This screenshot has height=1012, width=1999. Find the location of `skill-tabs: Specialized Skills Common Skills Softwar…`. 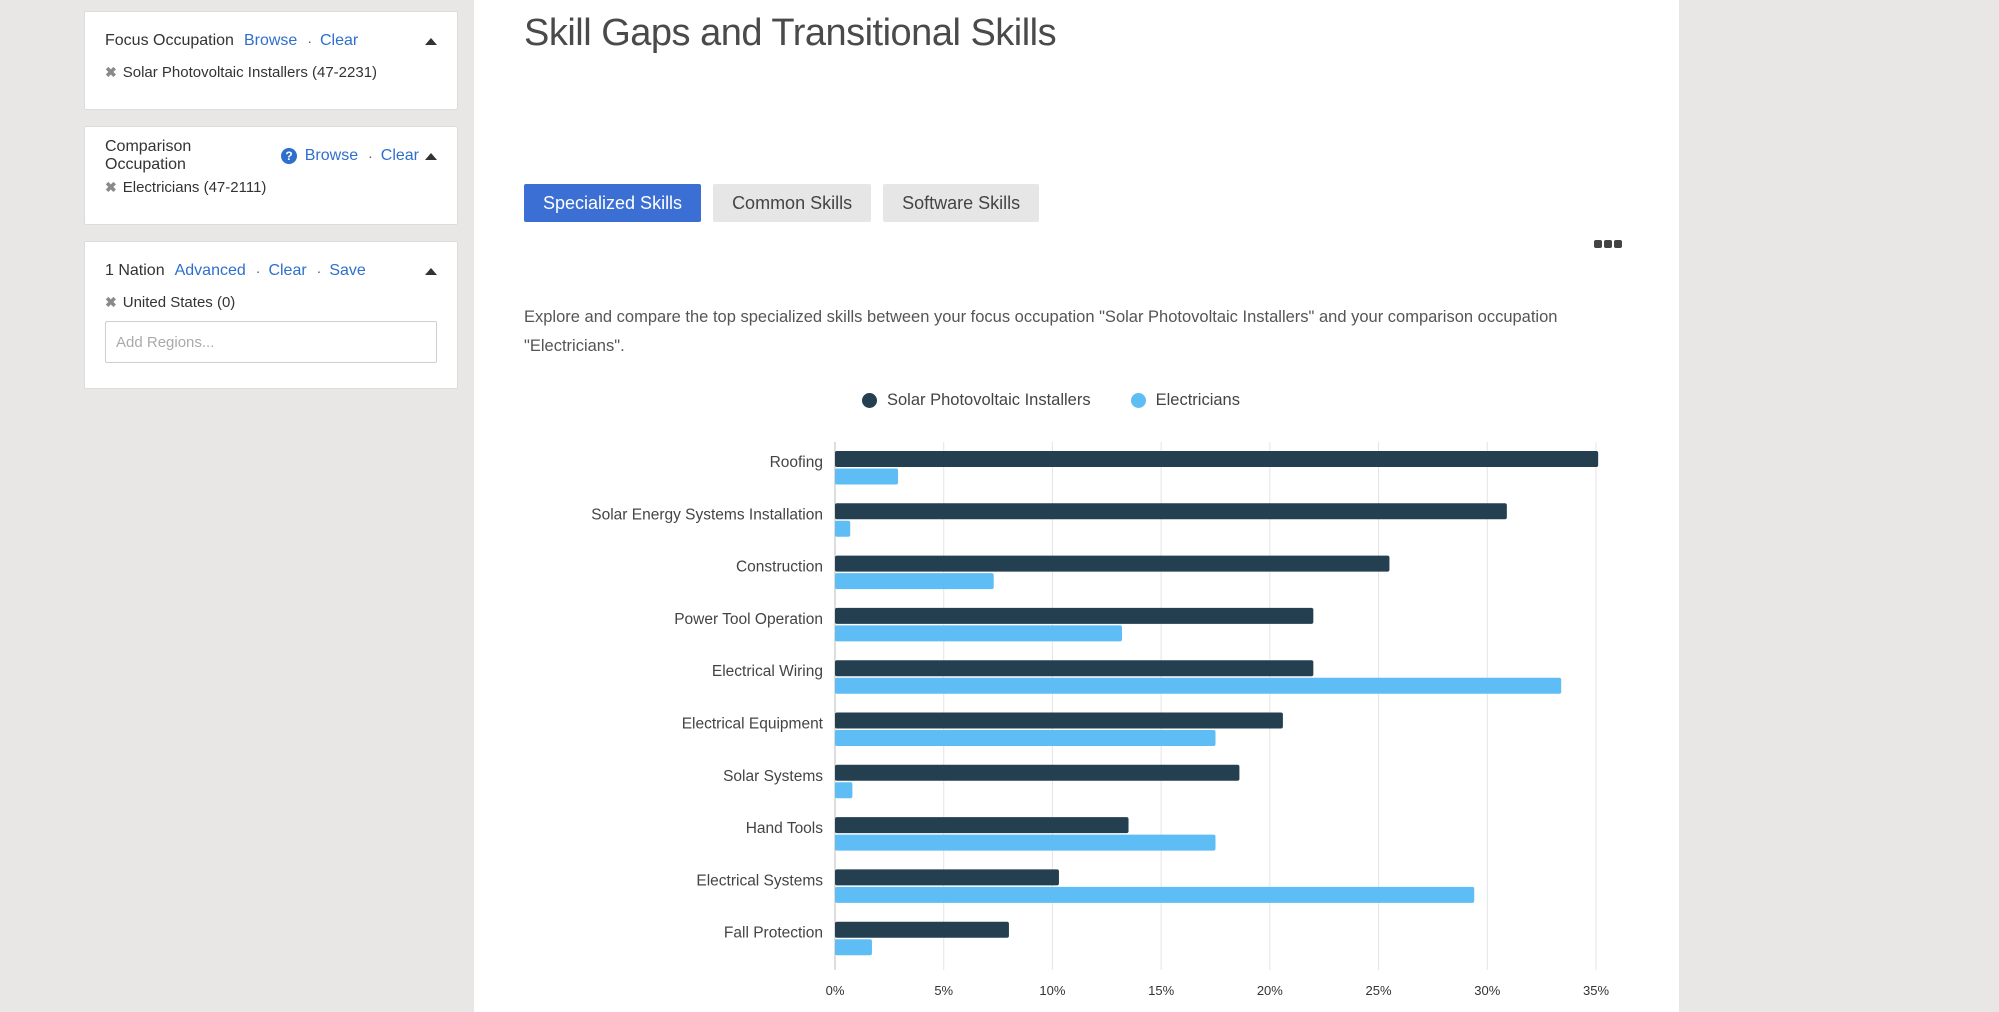

skill-tabs: Specialized Skills Common Skills Softwar… is located at coordinates (787, 203).